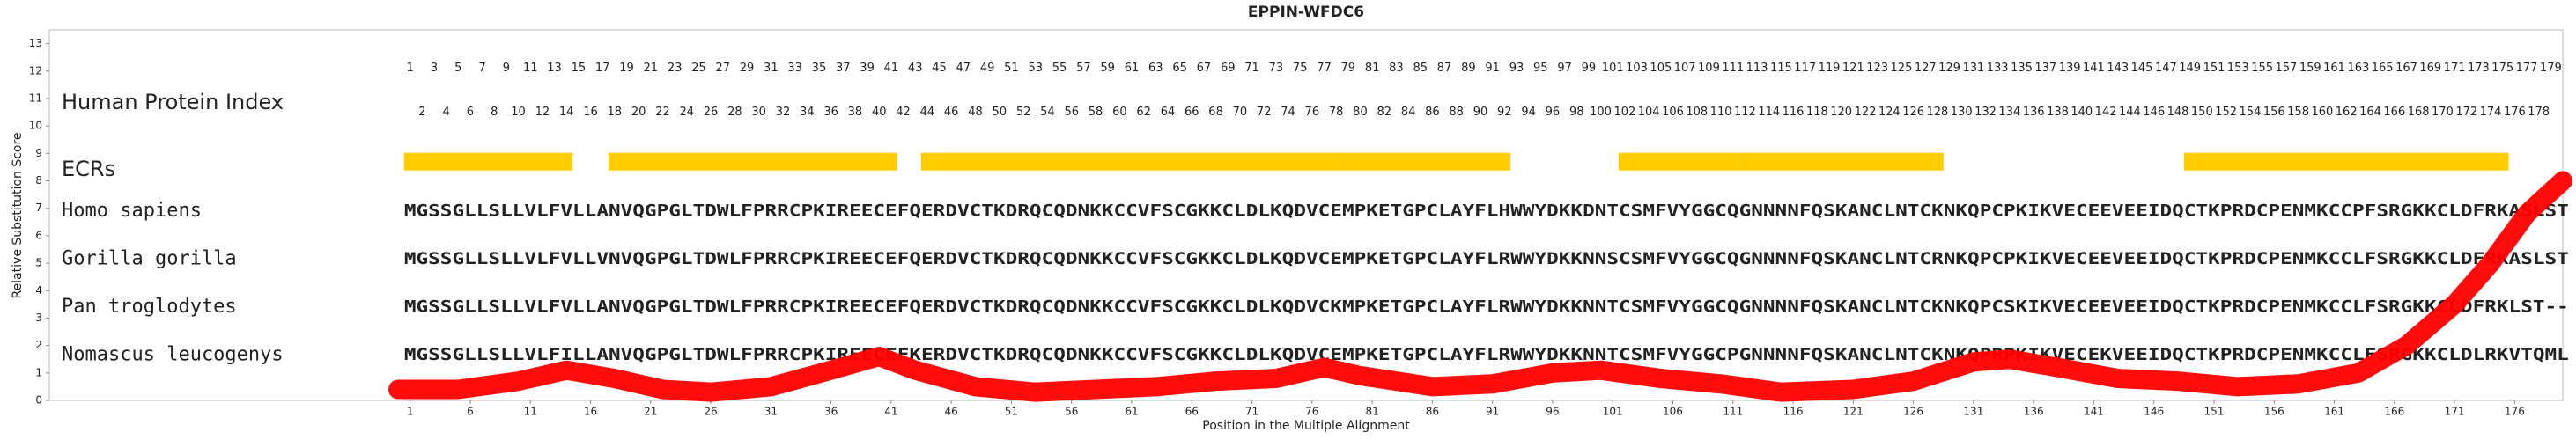 The height and width of the screenshot is (440, 2576). Describe the element at coordinates (747, 68) in the screenshot. I see `protein-index: 29` at that location.